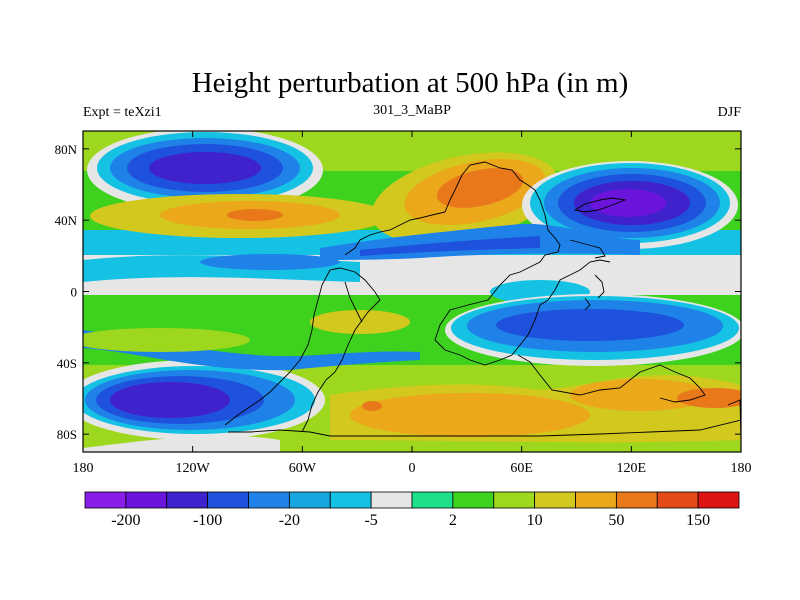 The height and width of the screenshot is (600, 800). What do you see at coordinates (66, 220) in the screenshot?
I see `y-tick-label: 40N` at bounding box center [66, 220].